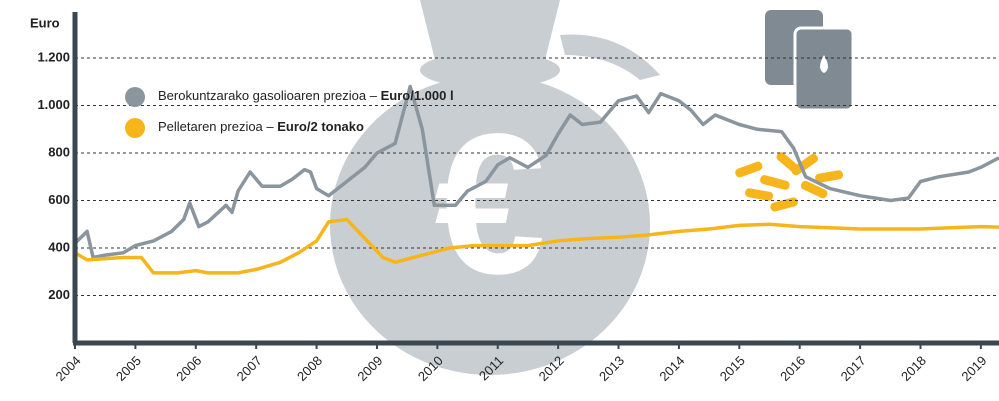  I want to click on y-tick-label: 1.200, so click(53, 56).